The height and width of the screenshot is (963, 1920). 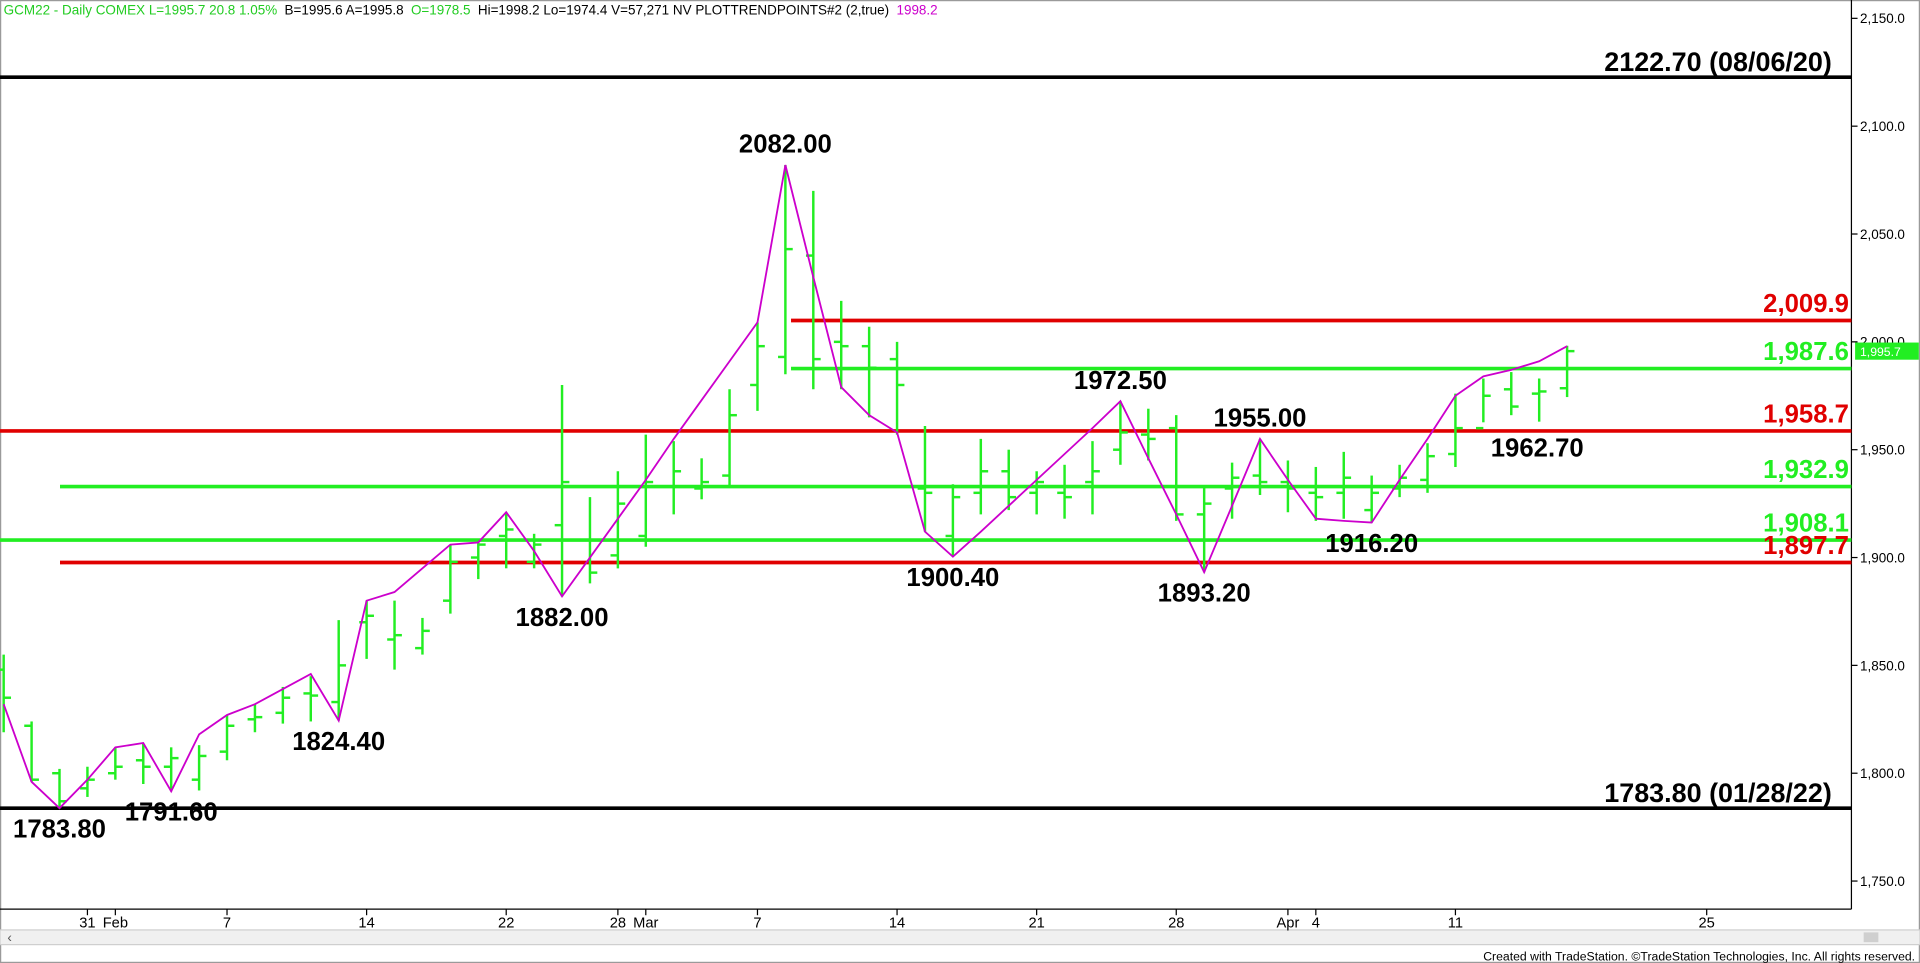 I want to click on header-part: GCM22 - Daily COMEX L=1995.7 20.8 1.05%, so click(x=141, y=10).